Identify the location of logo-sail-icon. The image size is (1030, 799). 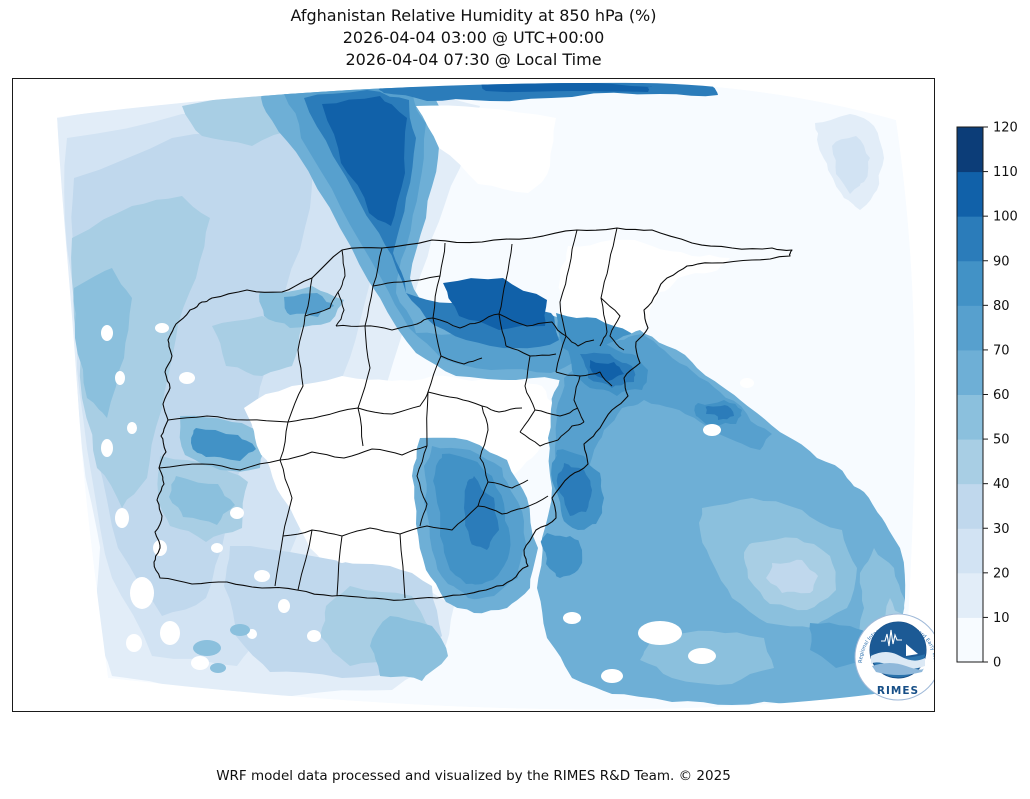
(912, 650).